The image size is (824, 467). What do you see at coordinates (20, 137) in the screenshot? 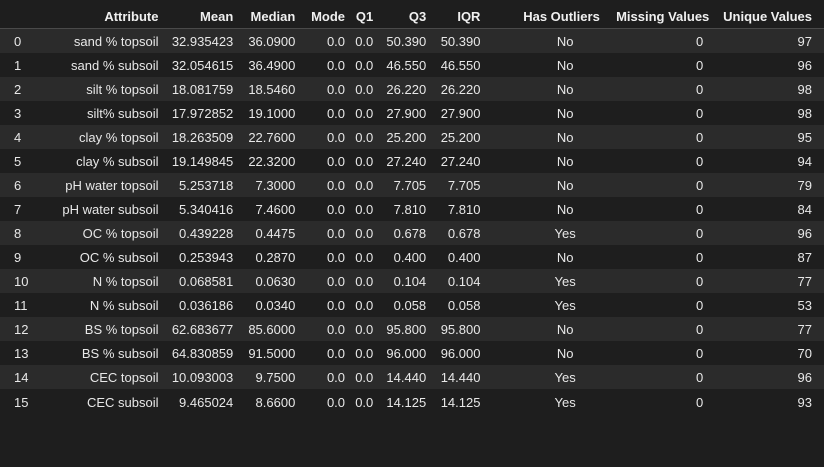
I see `row-index: 4` at bounding box center [20, 137].